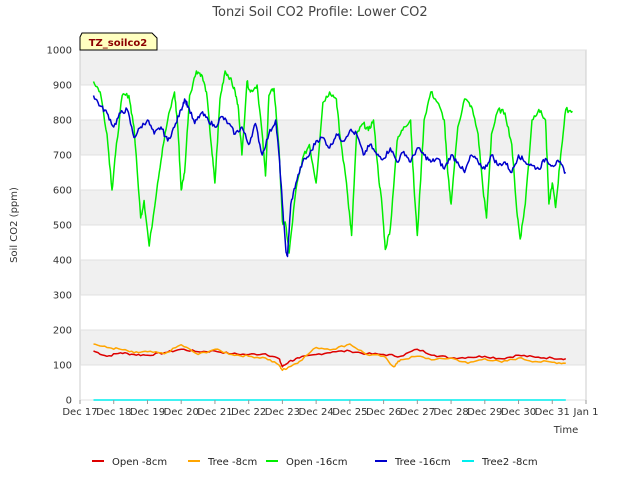 The height and width of the screenshot is (480, 640). What do you see at coordinates (248, 412) in the screenshot?
I see `x-tick-label: Dec 22` at bounding box center [248, 412].